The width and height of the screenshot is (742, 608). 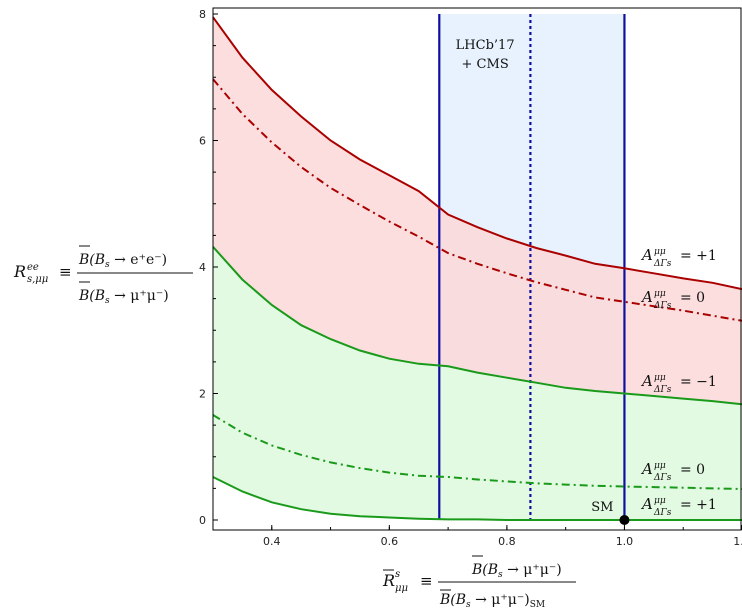 What do you see at coordinates (202, 267) in the screenshot?
I see `y-tick-label-2: 4` at bounding box center [202, 267].